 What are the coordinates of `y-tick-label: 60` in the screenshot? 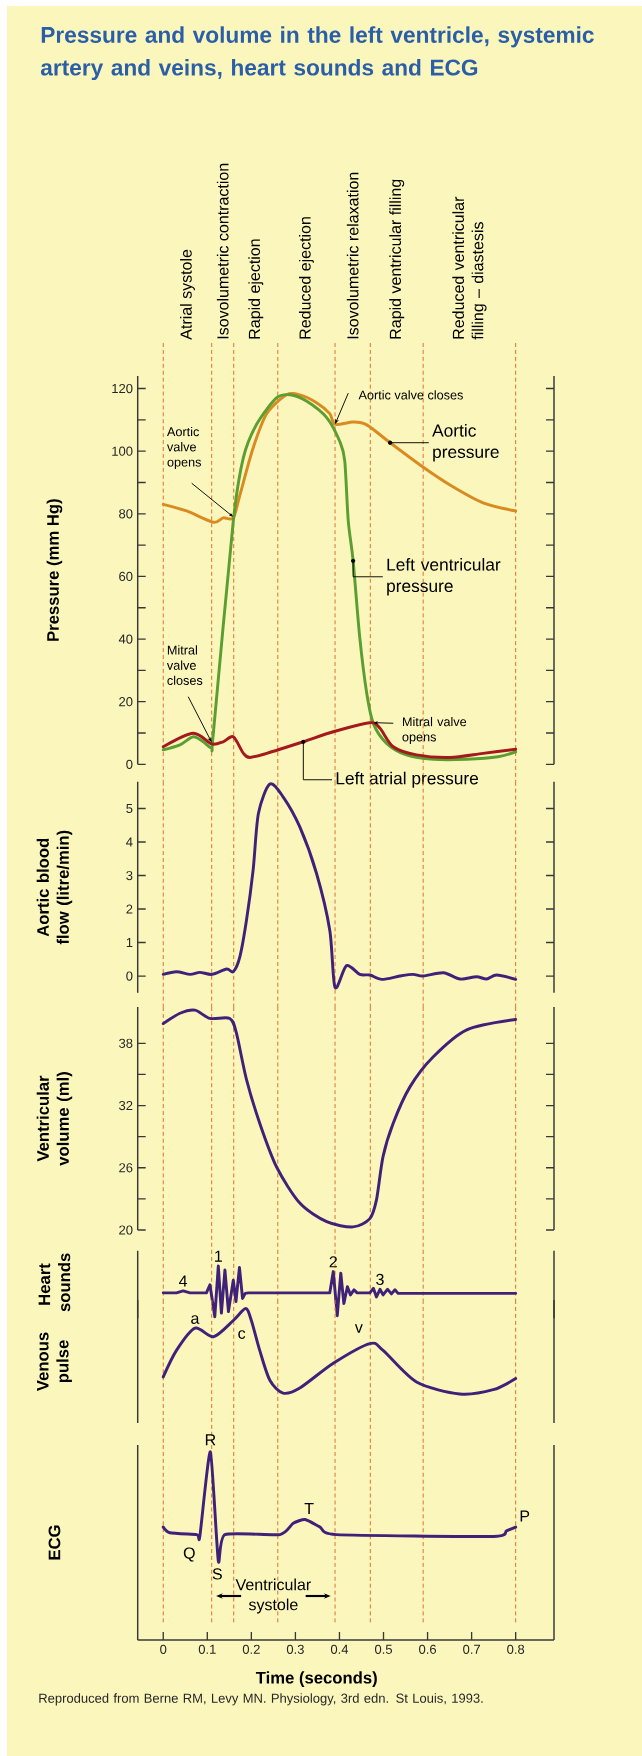 It's located at (126, 576).